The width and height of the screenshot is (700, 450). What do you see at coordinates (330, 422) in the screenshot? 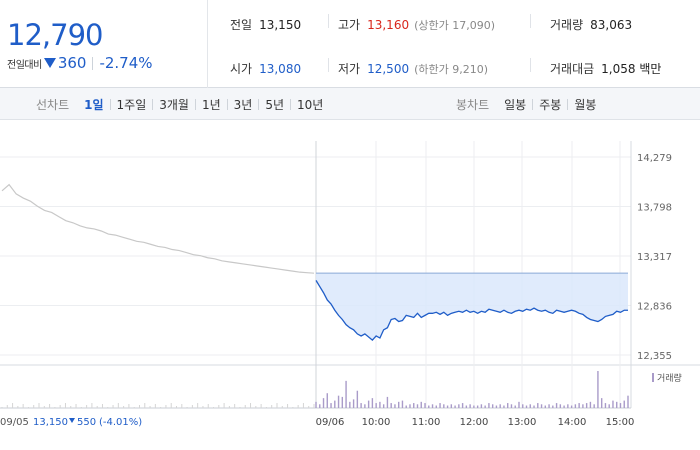
I see `today-date-label: 09/06` at bounding box center [330, 422].